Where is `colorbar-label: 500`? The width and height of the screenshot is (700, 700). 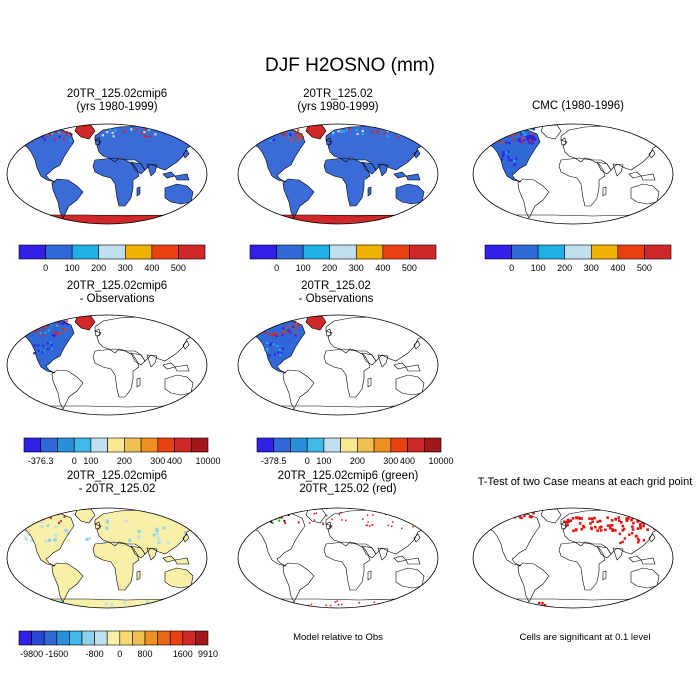
colorbar-label: 500 is located at coordinates (178, 268).